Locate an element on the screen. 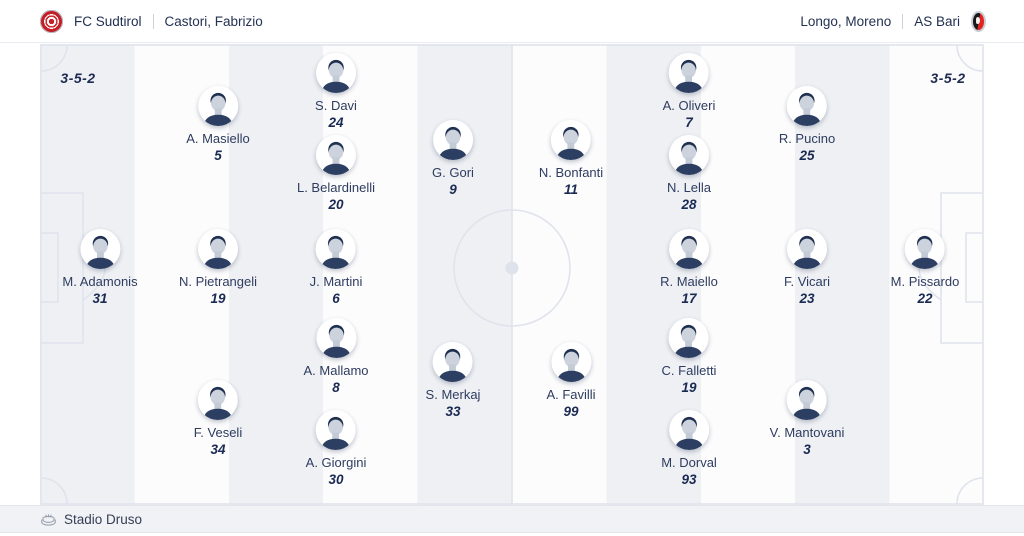 This screenshot has width=1024, height=536. player-number: 3 is located at coordinates (807, 449).